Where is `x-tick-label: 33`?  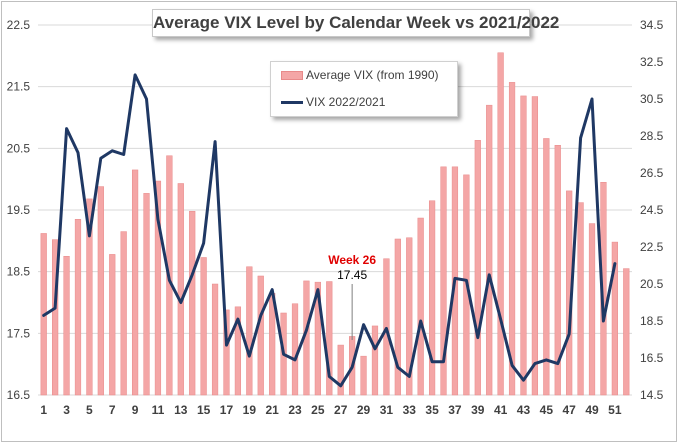 x-tick-label: 33 is located at coordinates (410, 410).